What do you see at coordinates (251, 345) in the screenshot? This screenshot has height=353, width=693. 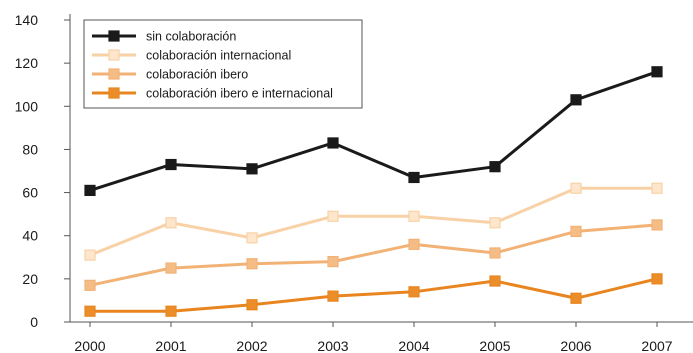 I see `x-tick-label: 2002` at bounding box center [251, 345].